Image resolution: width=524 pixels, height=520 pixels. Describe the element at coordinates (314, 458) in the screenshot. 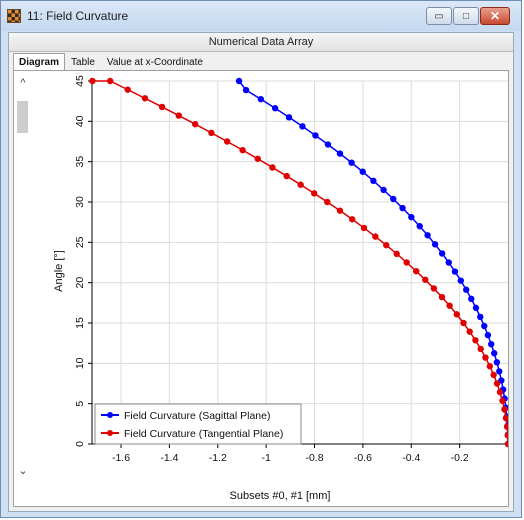

I see `x-tick-label: -0.8` at that location.